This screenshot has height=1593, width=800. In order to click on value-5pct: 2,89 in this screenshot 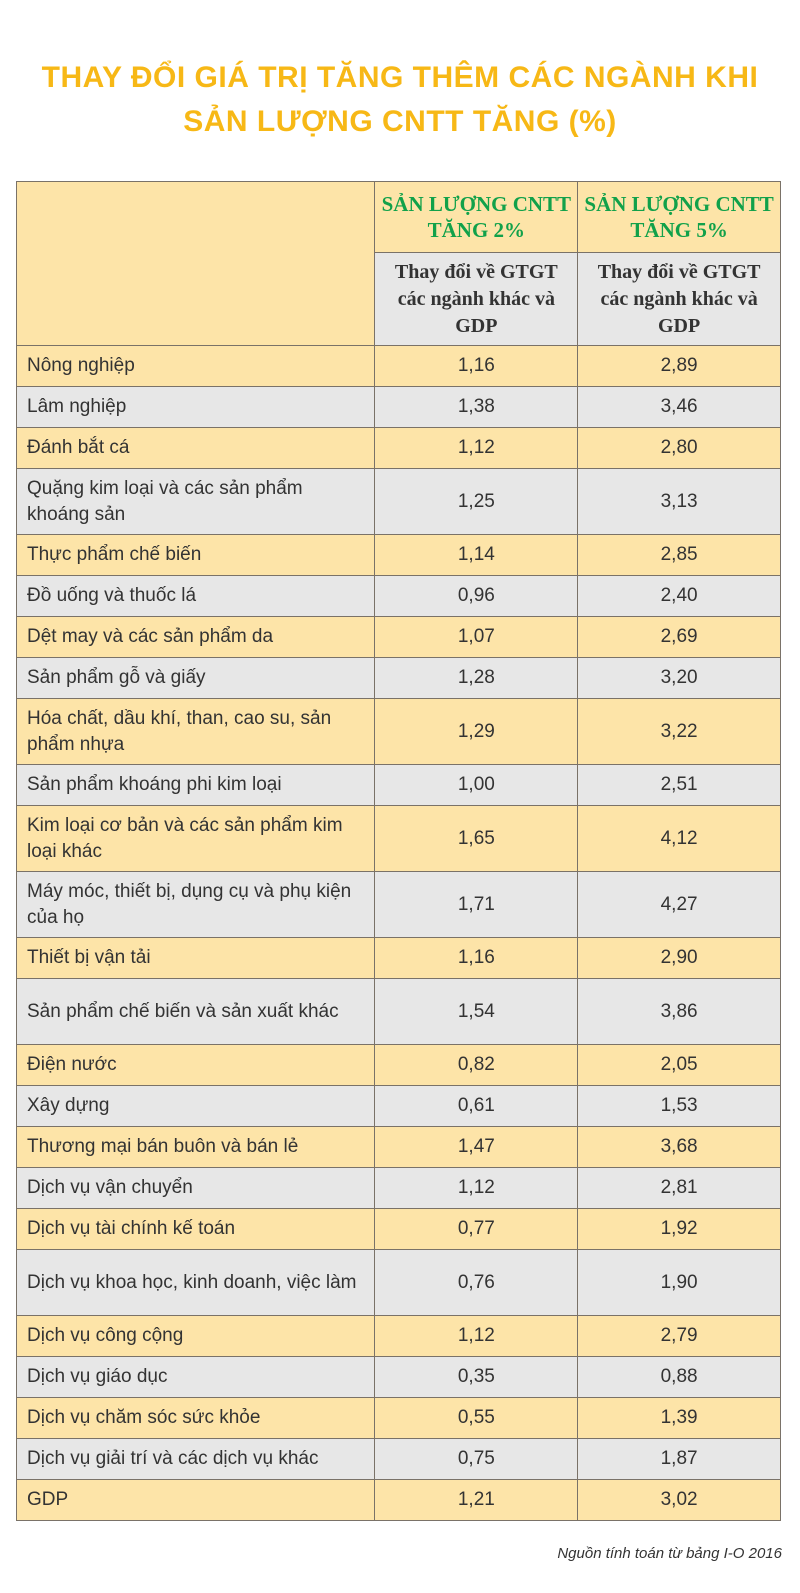, I will do `click(679, 366)`.